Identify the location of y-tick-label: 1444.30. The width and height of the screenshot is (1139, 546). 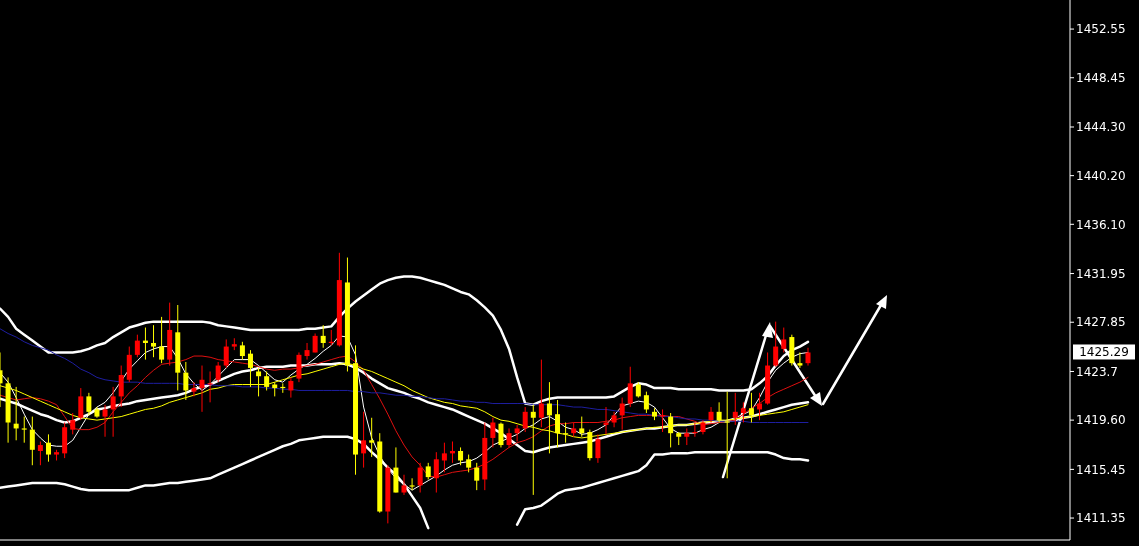
(1101, 127).